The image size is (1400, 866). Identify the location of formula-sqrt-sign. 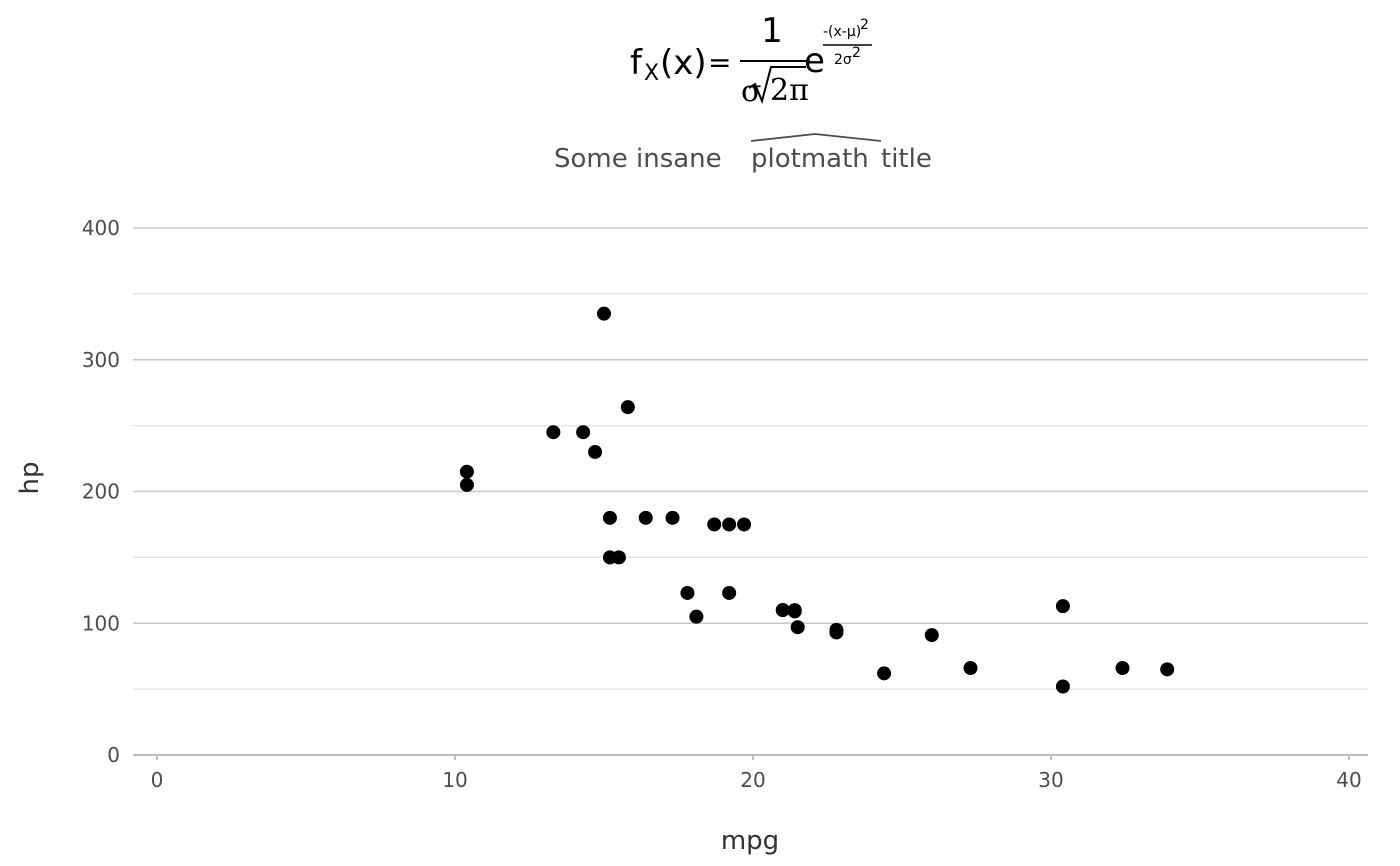
(777, 85).